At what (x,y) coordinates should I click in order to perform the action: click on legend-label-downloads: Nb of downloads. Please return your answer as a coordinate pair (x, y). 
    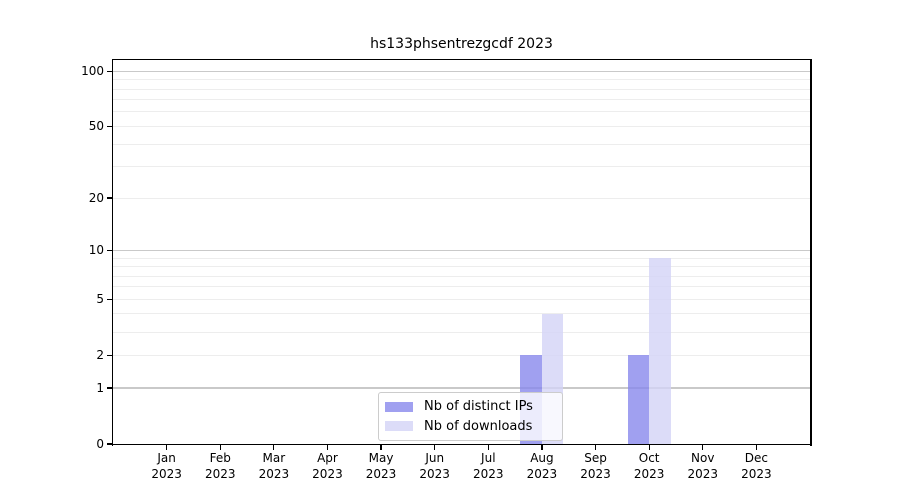
    Looking at the image, I should click on (478, 426).